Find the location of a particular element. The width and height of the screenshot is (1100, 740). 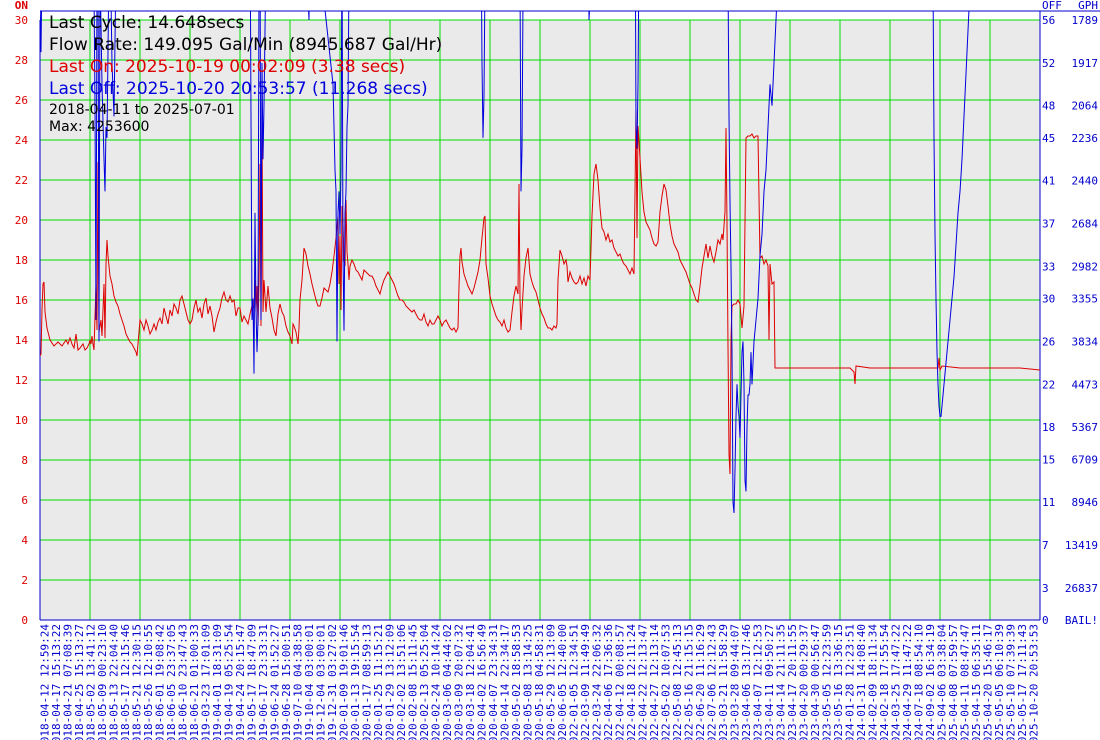

left-tick-label: 18 is located at coordinates (21, 260).